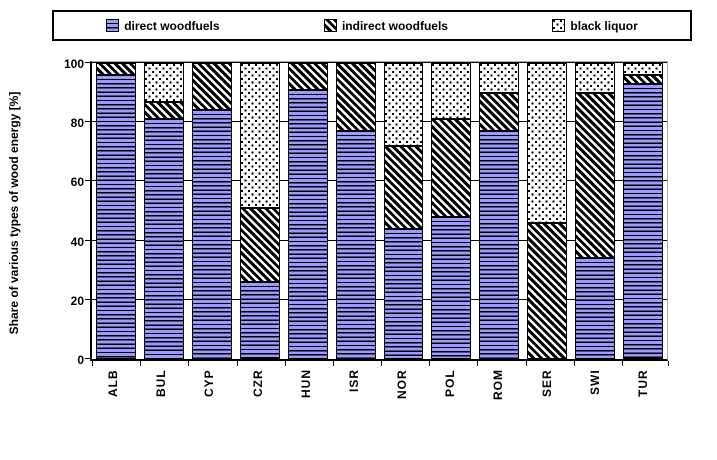 This screenshot has height=460, width=717. I want to click on x-category-label-pol: POL, so click(450, 383).